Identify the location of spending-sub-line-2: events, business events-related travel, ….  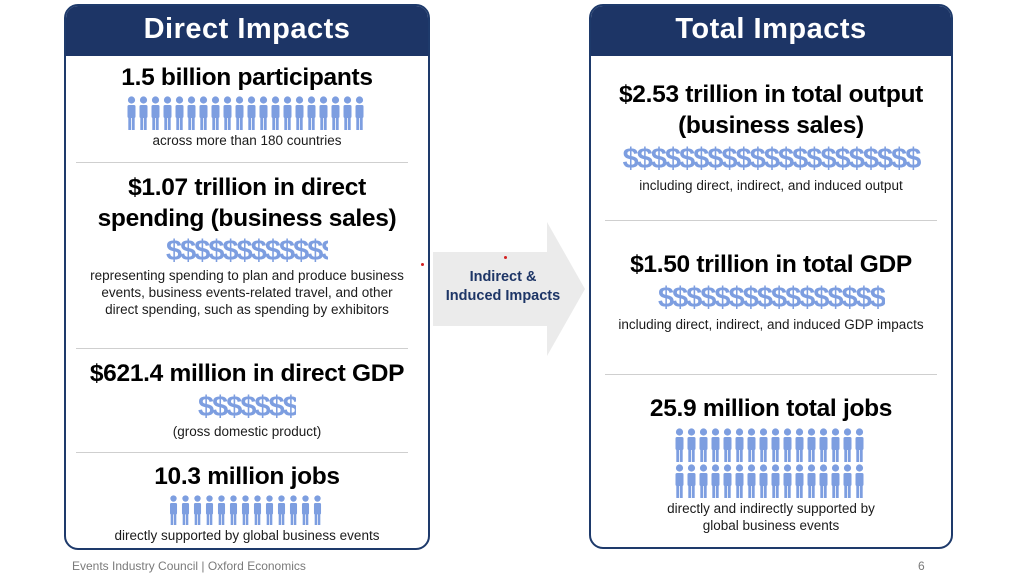
(247, 292).